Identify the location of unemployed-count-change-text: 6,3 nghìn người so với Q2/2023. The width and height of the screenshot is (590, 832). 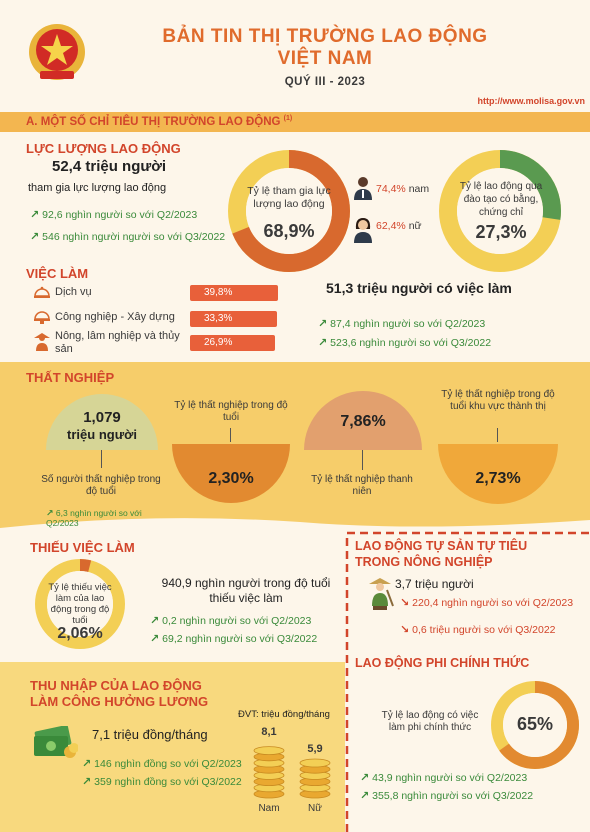
(94, 518).